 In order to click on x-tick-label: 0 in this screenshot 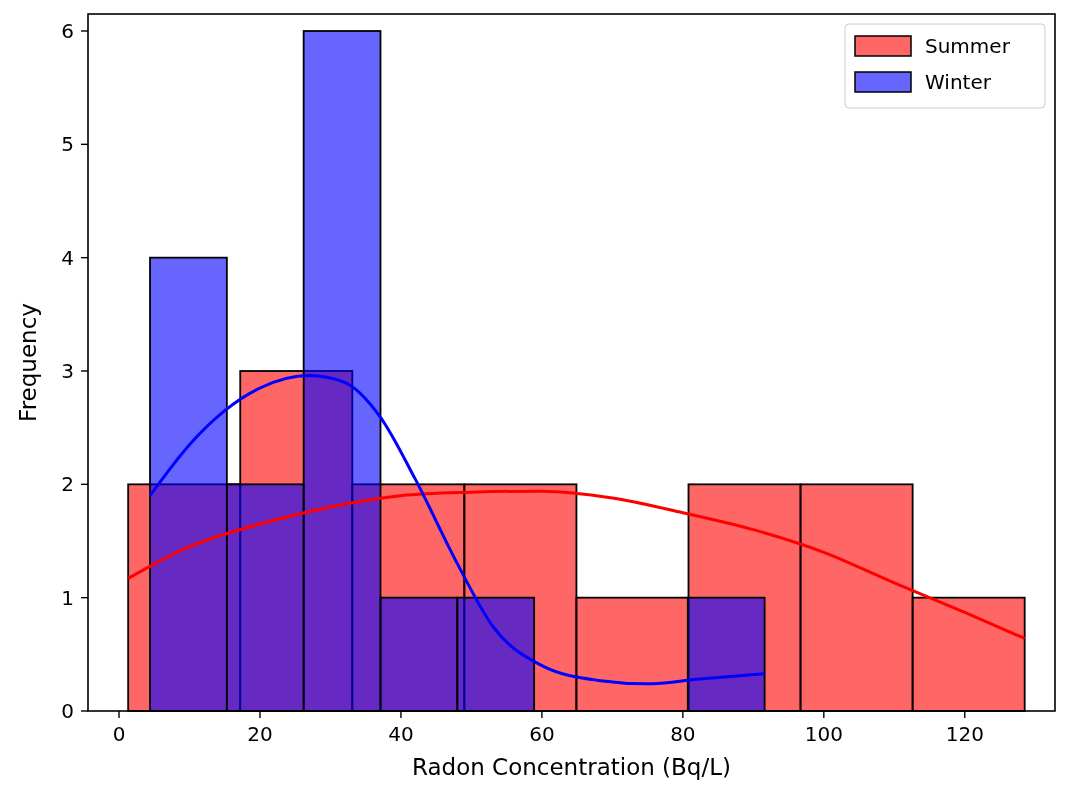, I will do `click(119, 734)`.